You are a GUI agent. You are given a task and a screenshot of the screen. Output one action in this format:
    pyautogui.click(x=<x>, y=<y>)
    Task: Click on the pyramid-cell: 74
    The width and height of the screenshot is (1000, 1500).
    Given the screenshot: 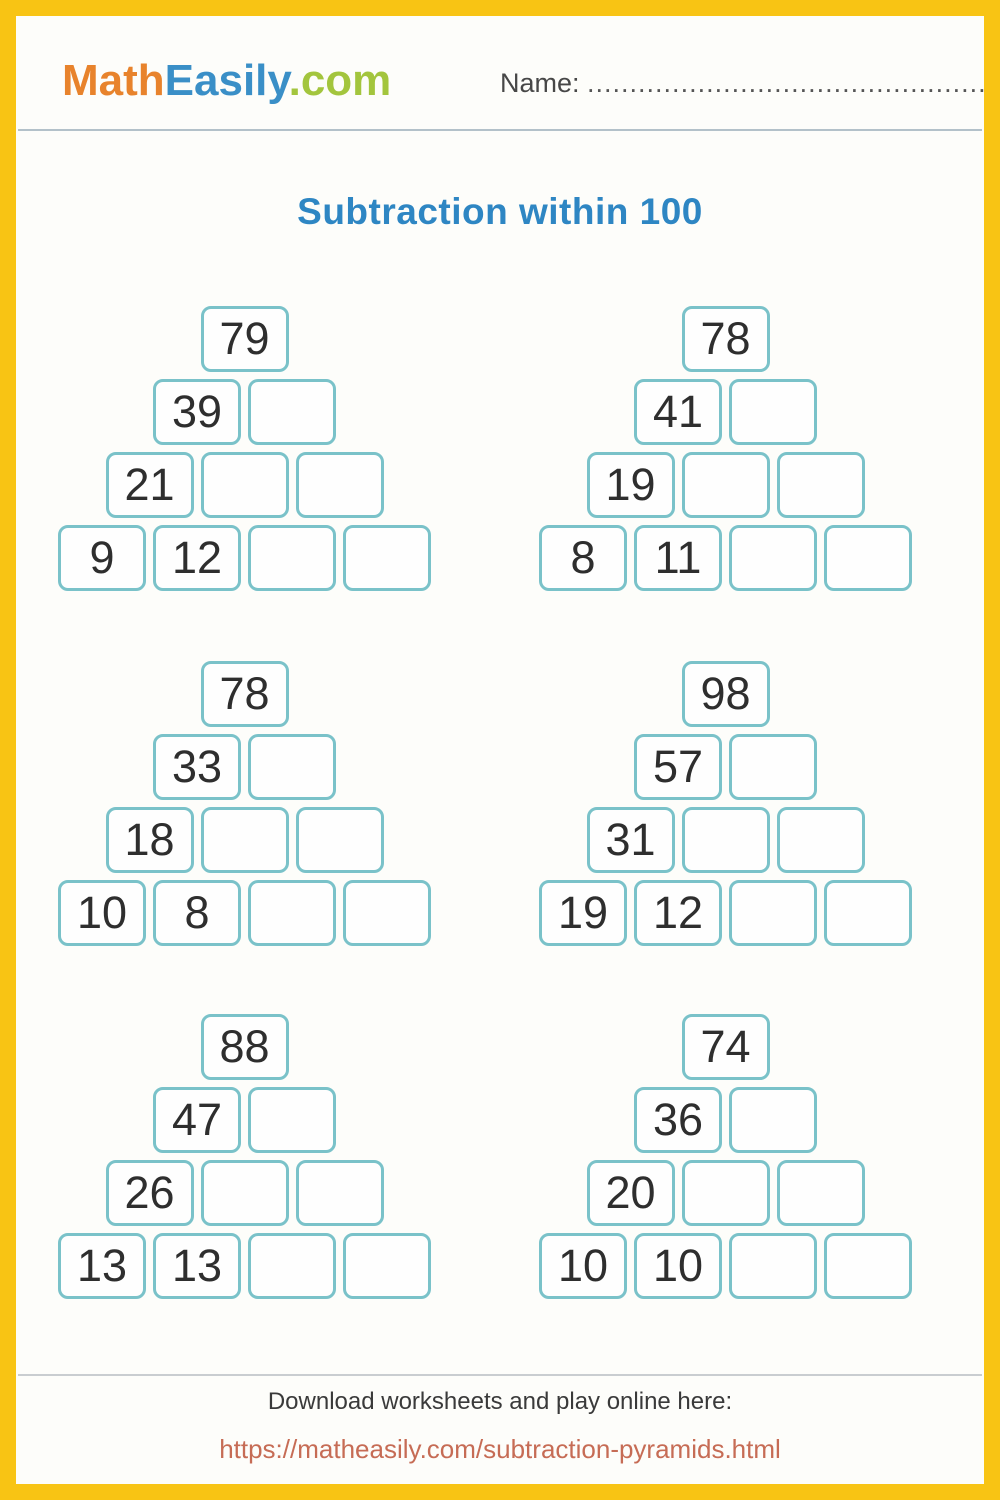 What is the action you would take?
    pyautogui.click(x=725, y=1047)
    